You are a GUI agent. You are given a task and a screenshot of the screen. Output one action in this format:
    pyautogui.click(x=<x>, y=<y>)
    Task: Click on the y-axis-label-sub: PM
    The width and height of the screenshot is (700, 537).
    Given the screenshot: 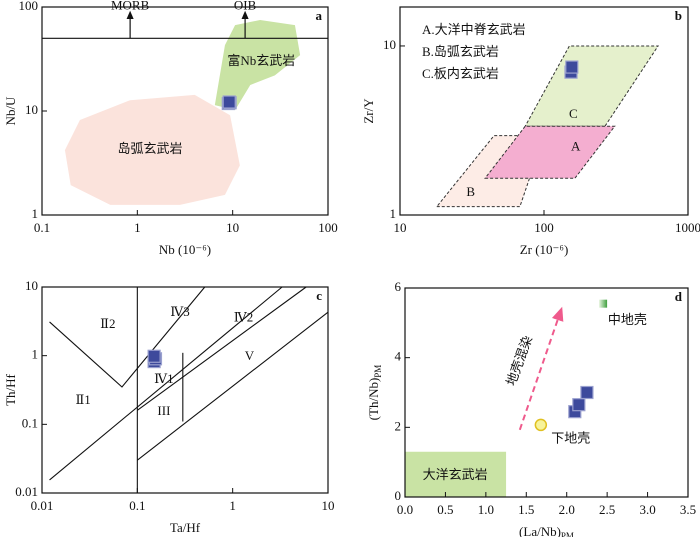 What is the action you would take?
    pyautogui.click(x=378, y=371)
    